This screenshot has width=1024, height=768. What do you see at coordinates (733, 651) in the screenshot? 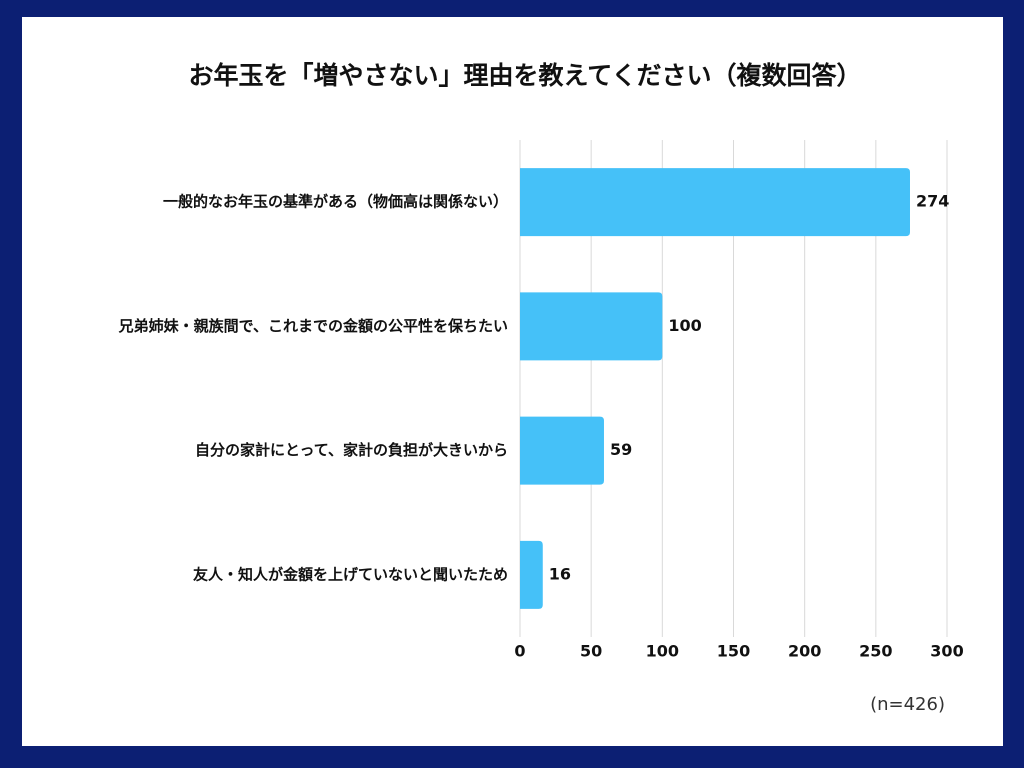
I see `x-tick-label: 150` at bounding box center [733, 651].